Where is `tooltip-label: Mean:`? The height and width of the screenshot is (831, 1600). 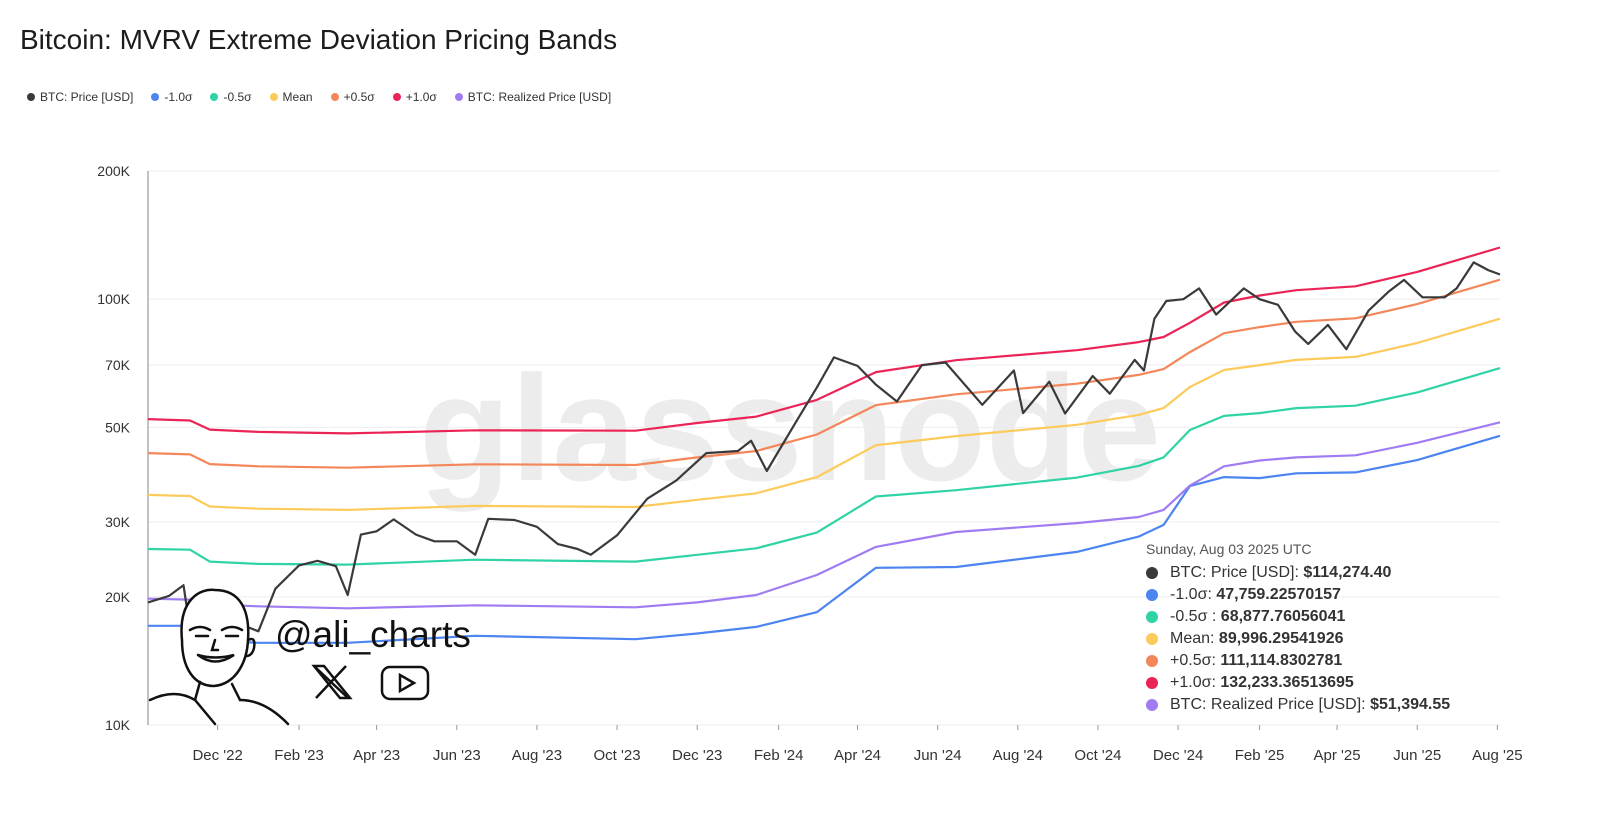
tooltip-label: Mean: is located at coordinates (1192, 638).